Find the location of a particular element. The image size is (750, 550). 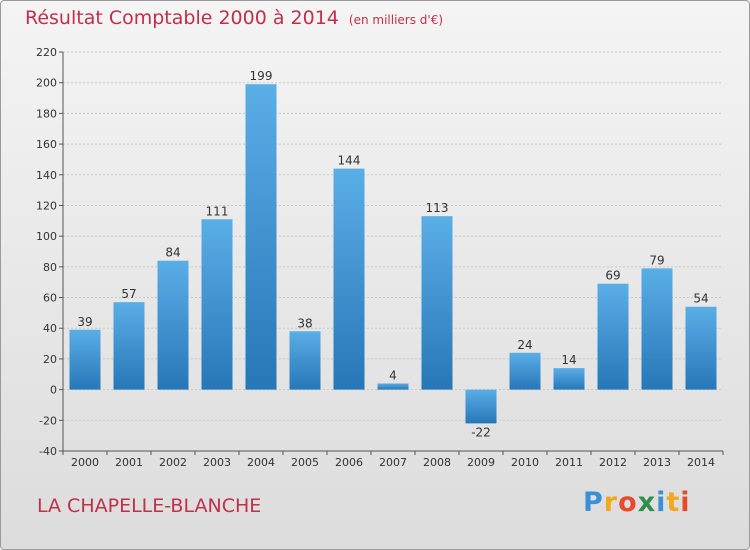

x-tick-label-2007: 2007 is located at coordinates (393, 462).